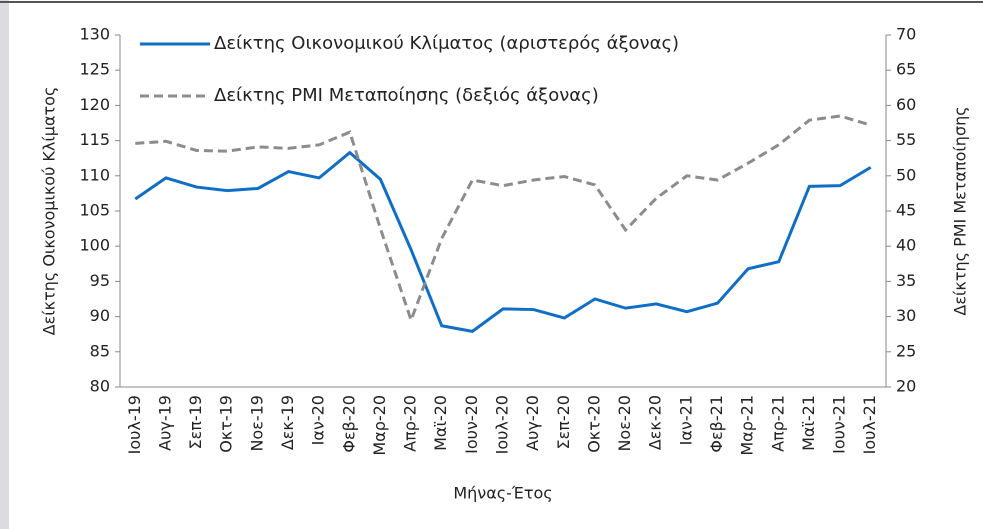 Image resolution: width=983 pixels, height=529 pixels. Describe the element at coordinates (195, 422) in the screenshot. I see `x-tick-label: Σεπ-19` at that location.